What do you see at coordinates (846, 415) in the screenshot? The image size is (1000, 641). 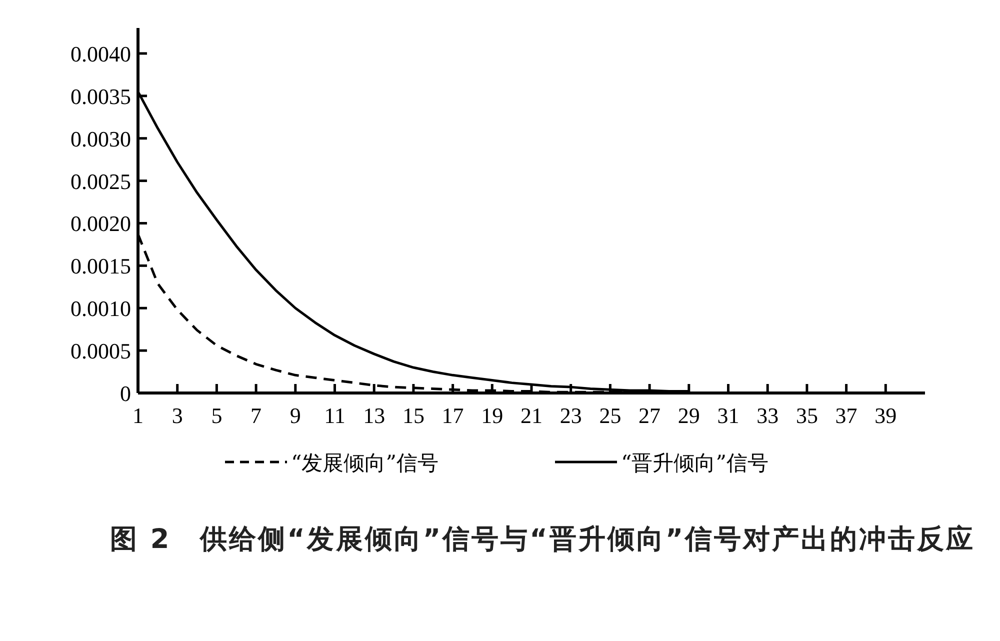 I see `x-tick-label: 37` at bounding box center [846, 415].